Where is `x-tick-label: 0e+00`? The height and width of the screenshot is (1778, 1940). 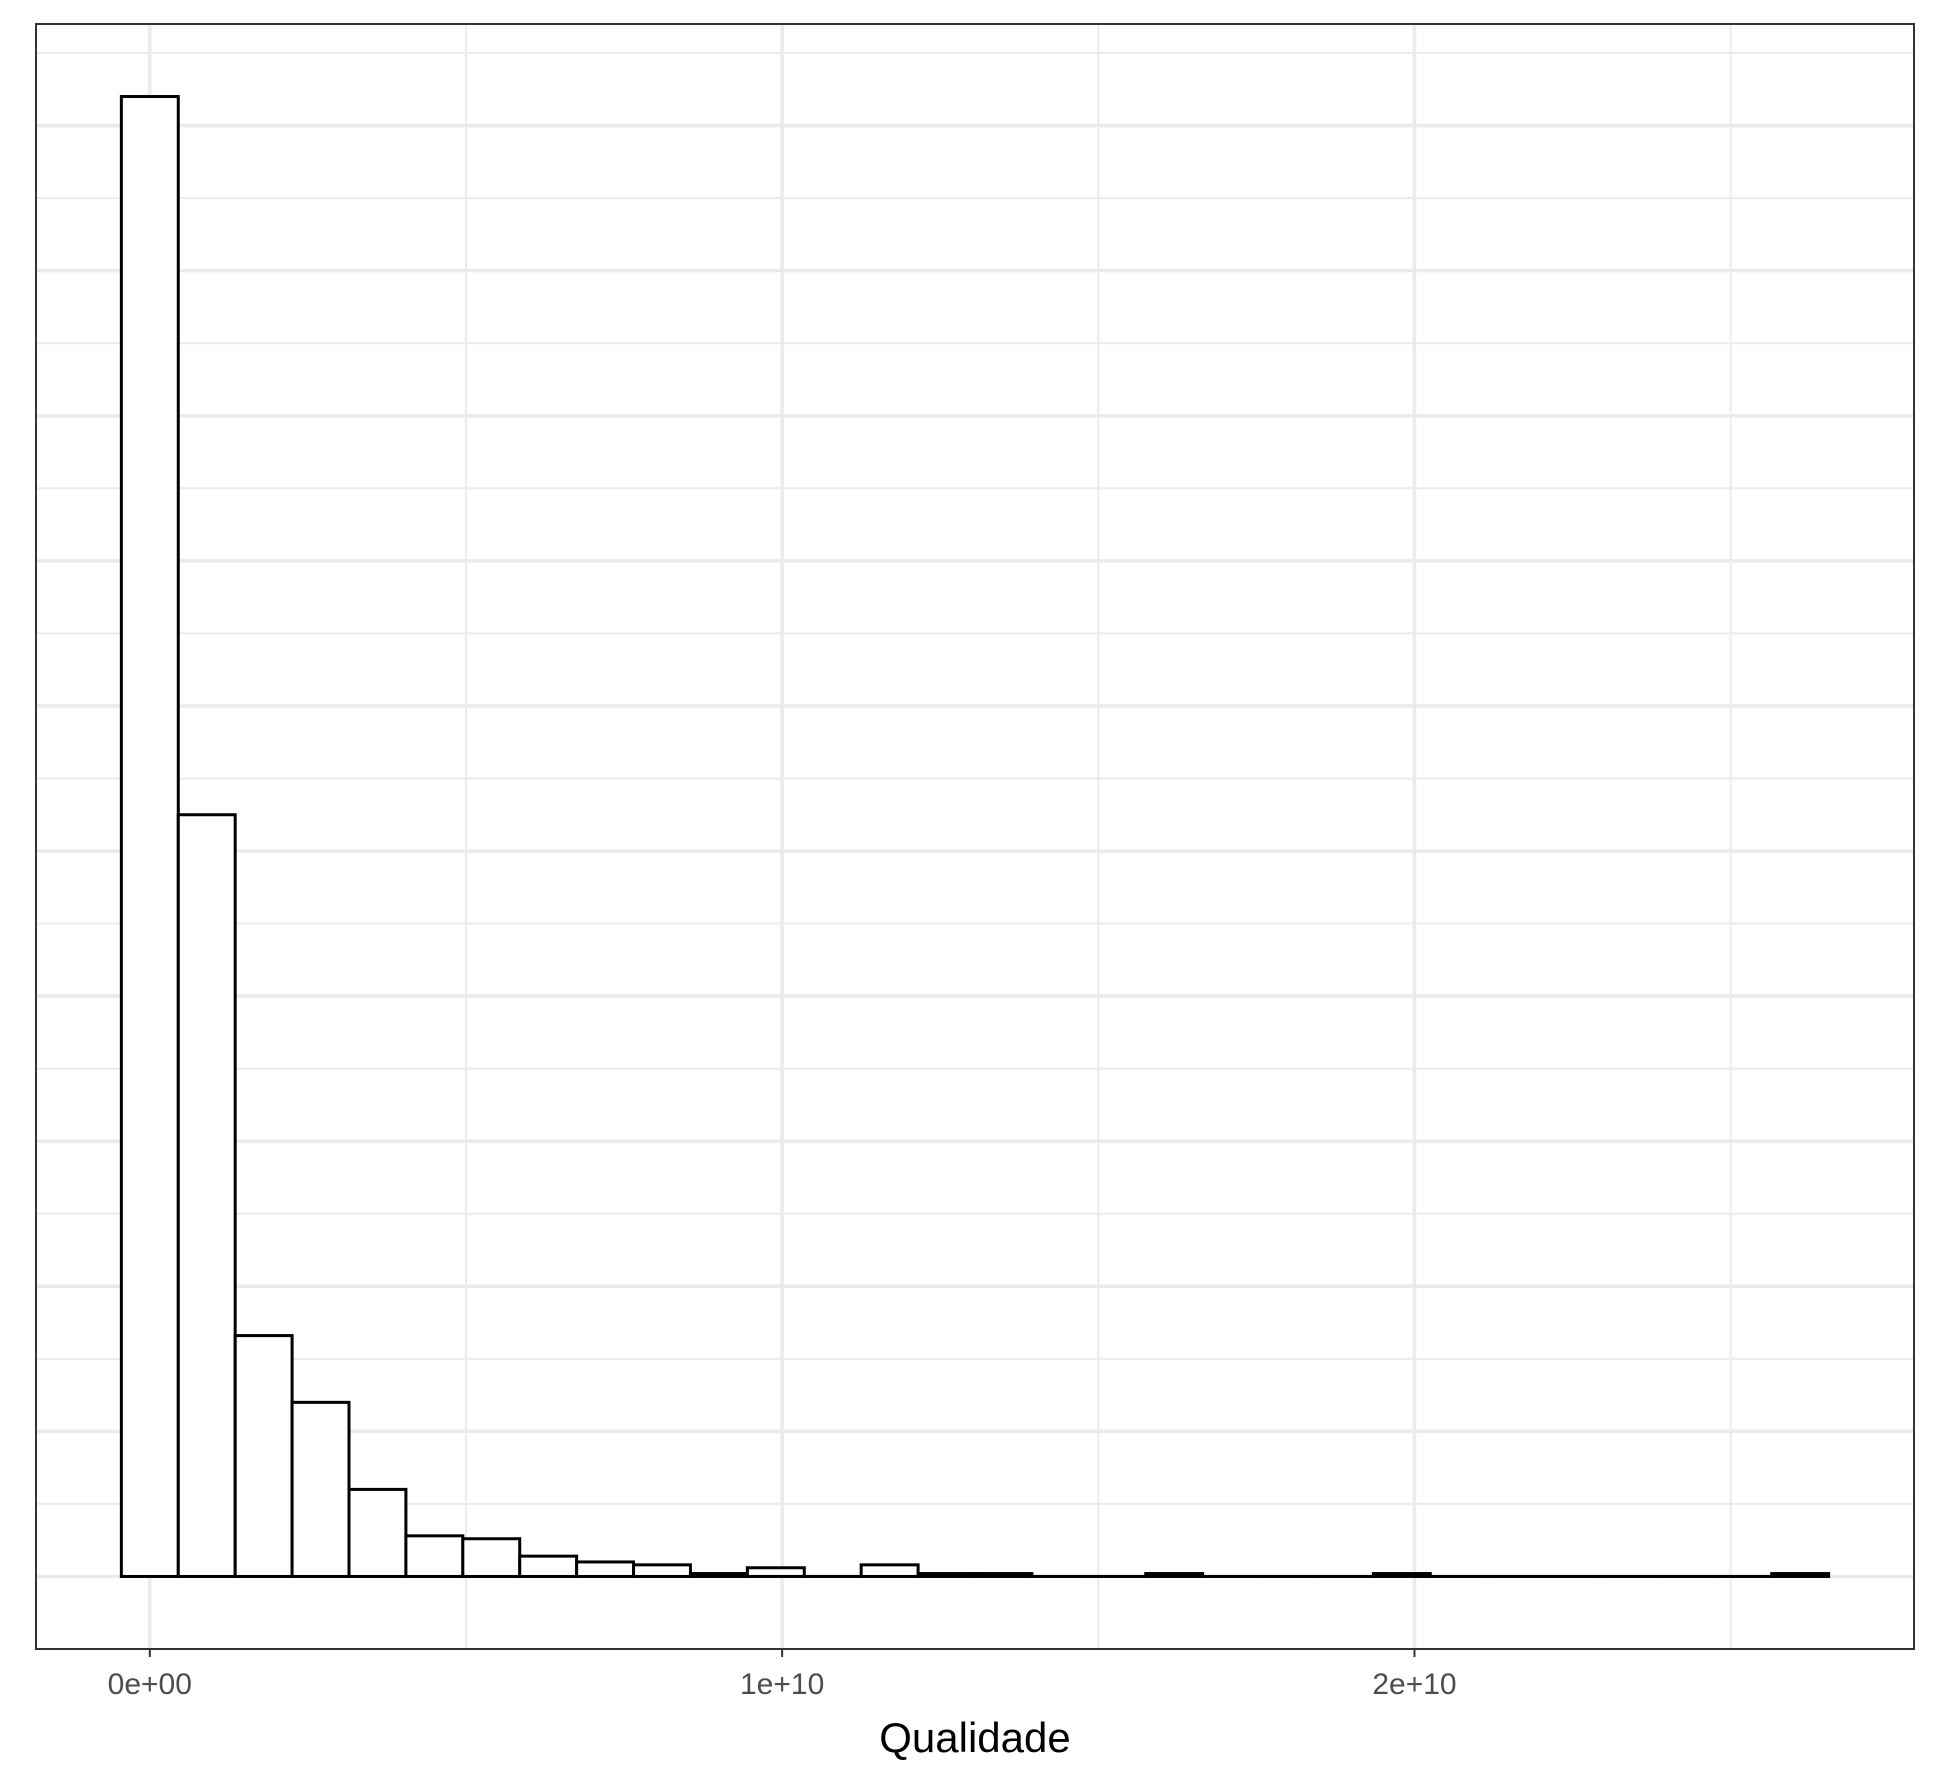 x-tick-label: 0e+00 is located at coordinates (150, 1684).